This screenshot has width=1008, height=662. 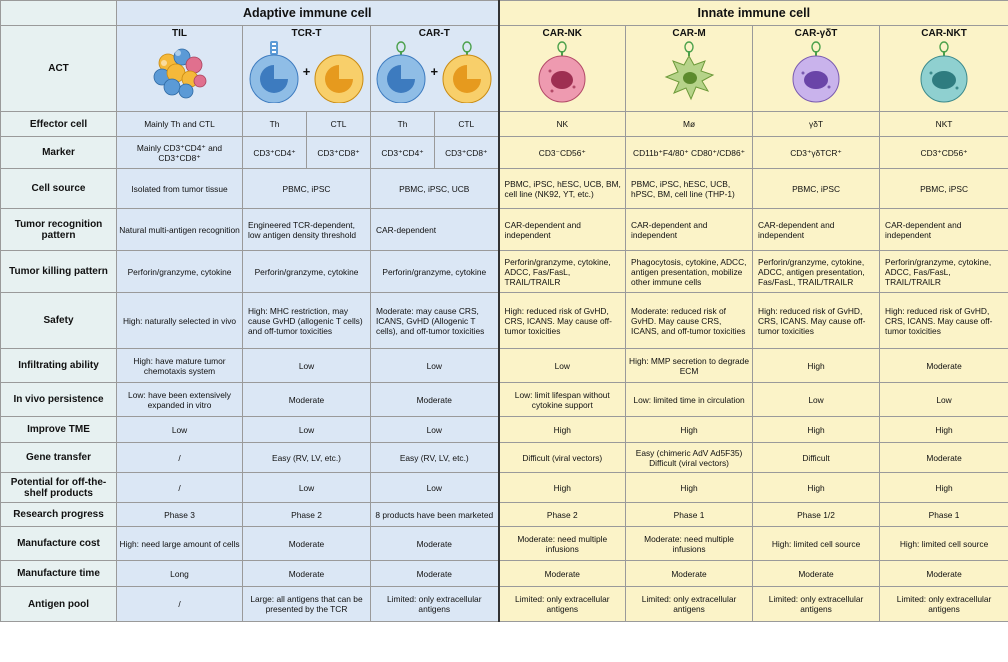 I want to click on cell-til: High: need large amount of cells, so click(x=179, y=543).